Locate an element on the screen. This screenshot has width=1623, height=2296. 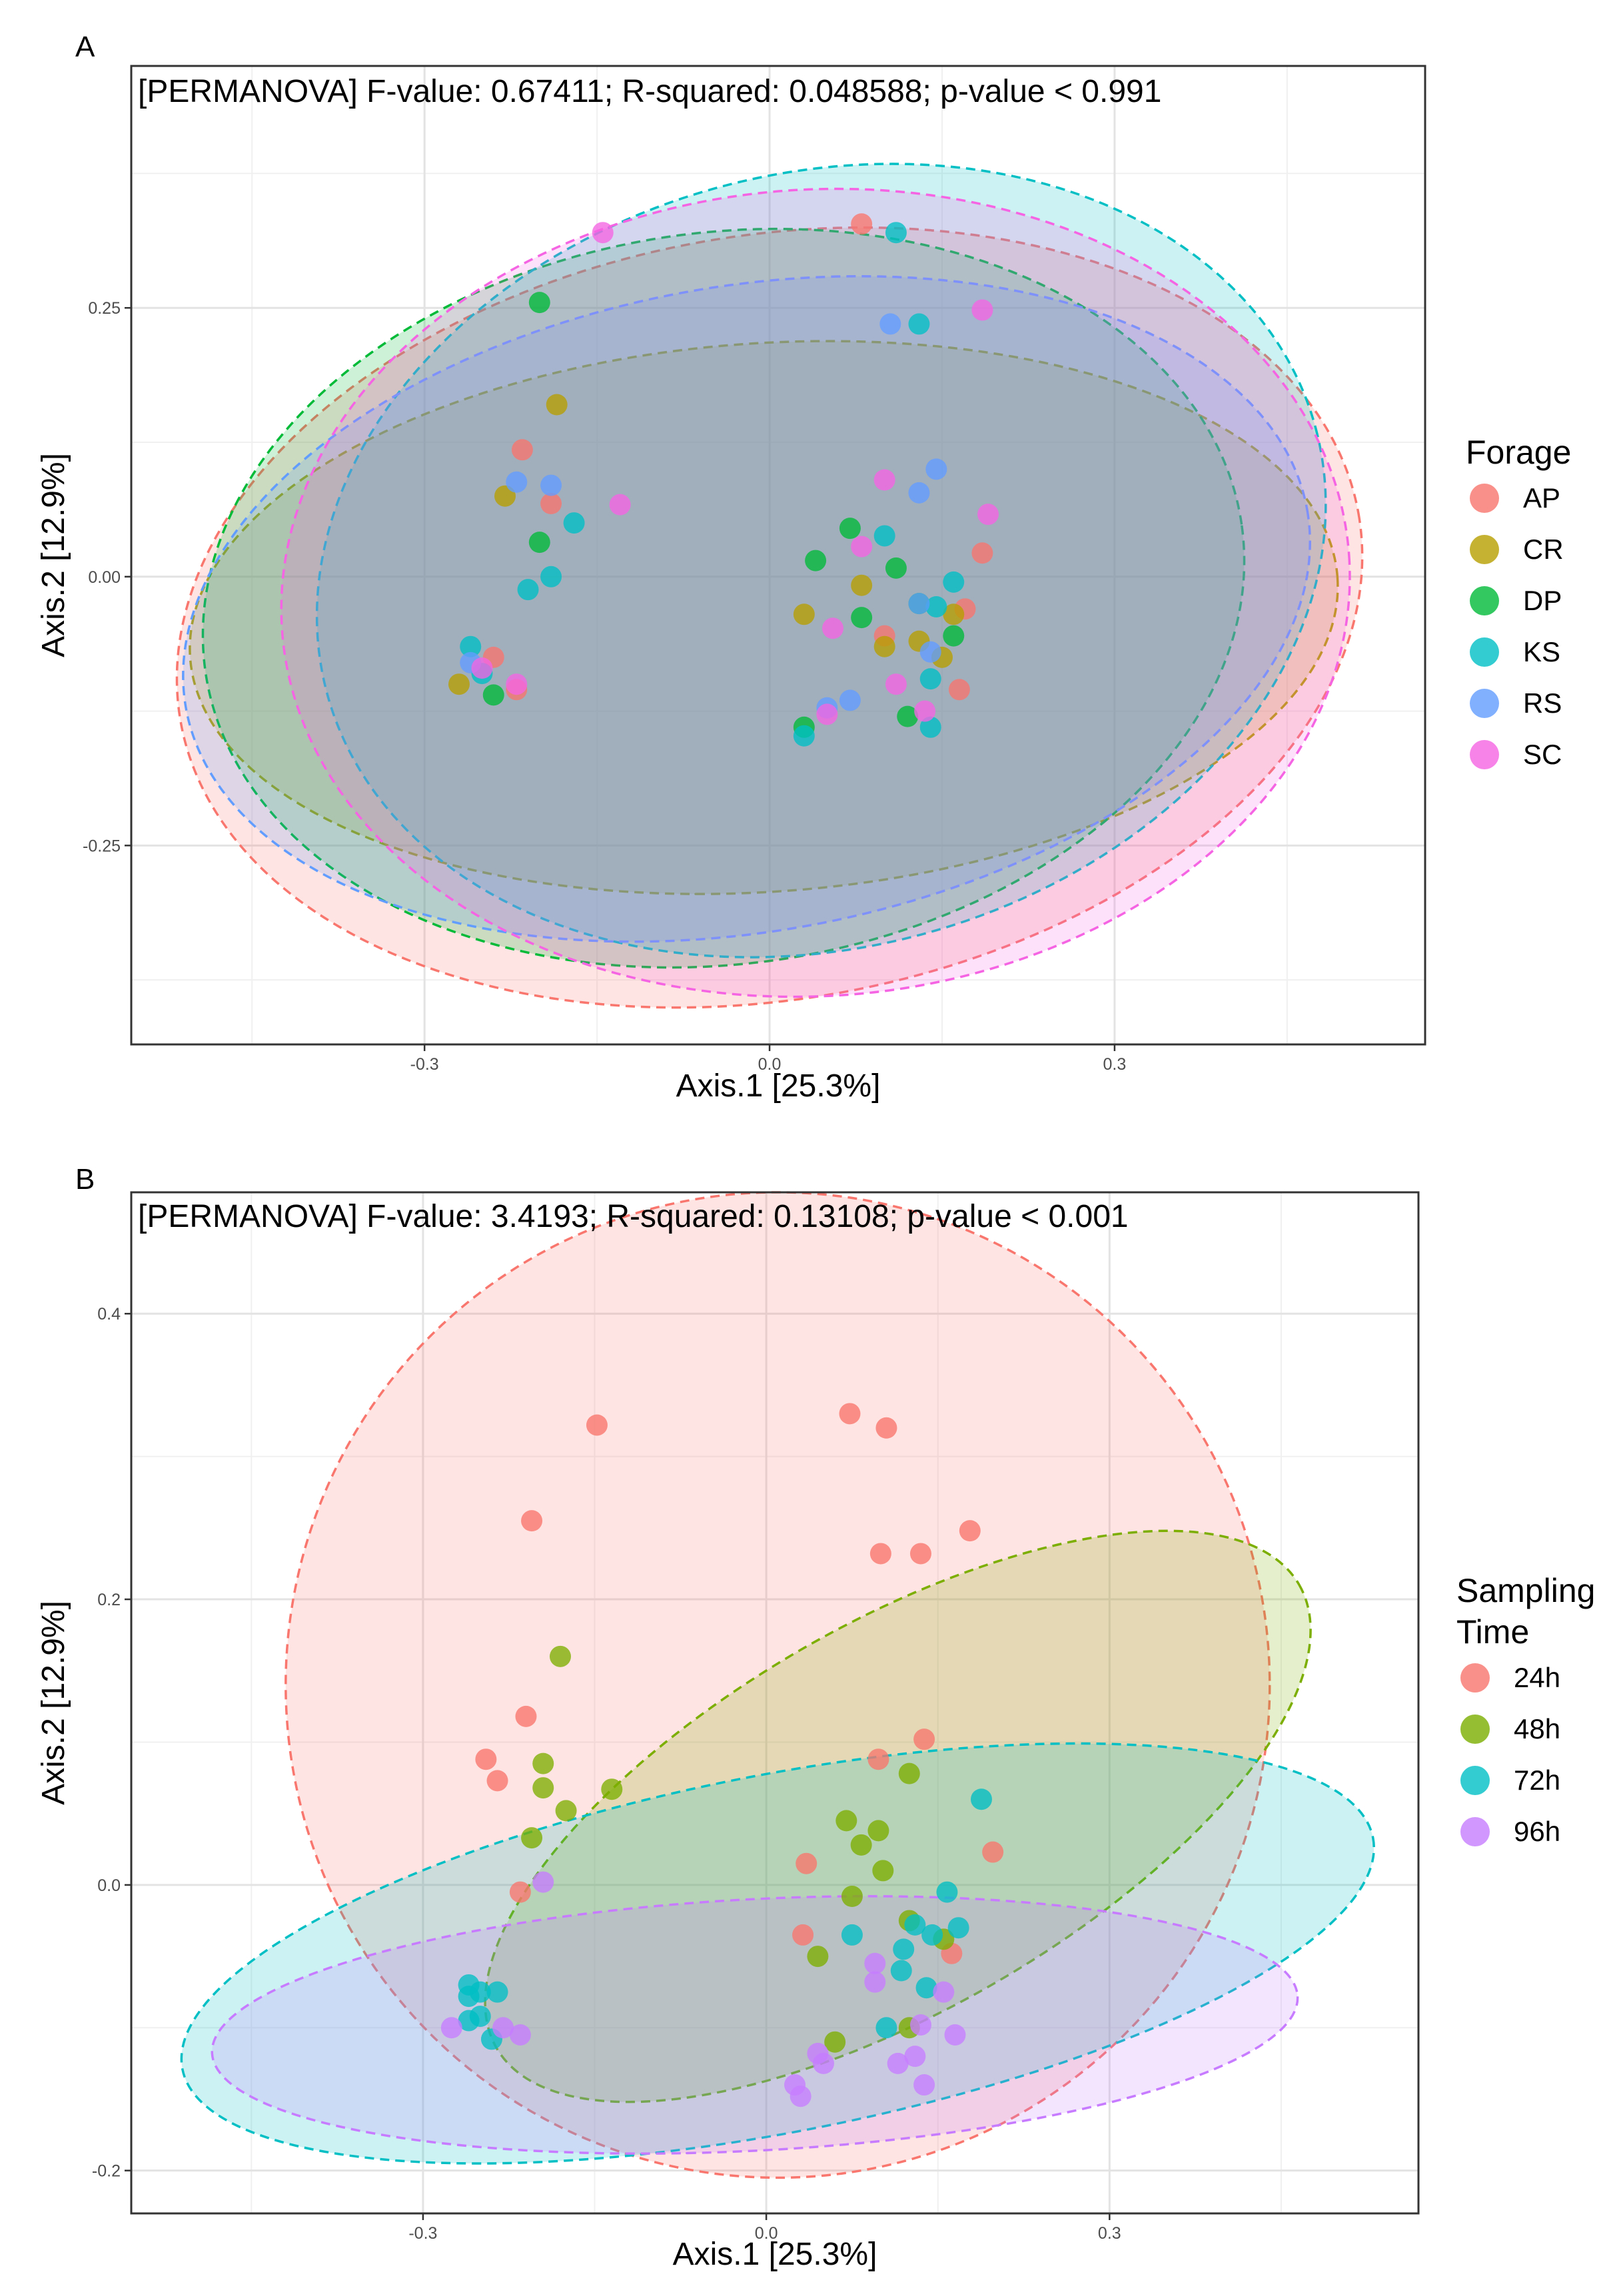
legend-title: Sampling Time is located at coordinates (1526, 1611).